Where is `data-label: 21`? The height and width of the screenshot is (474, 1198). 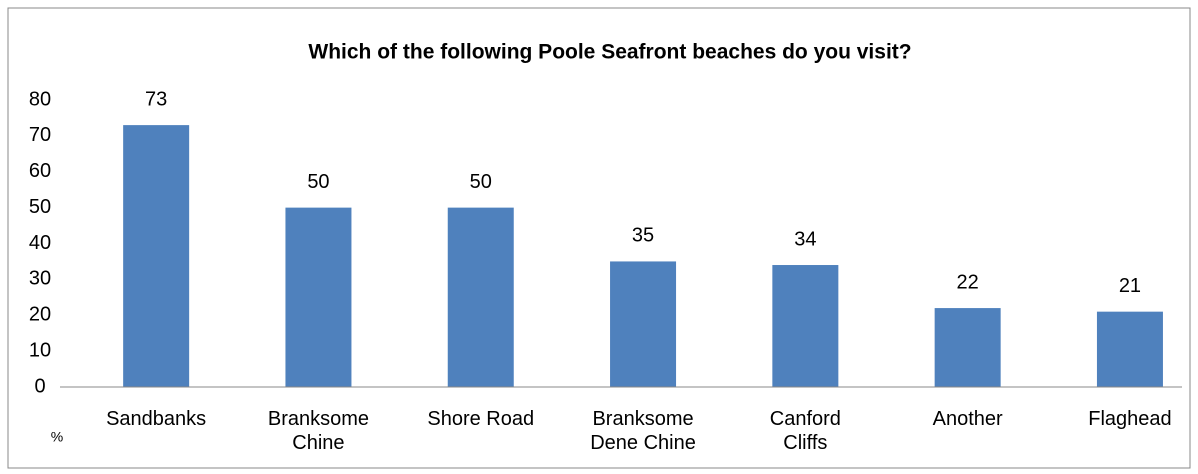 data-label: 21 is located at coordinates (1130, 286).